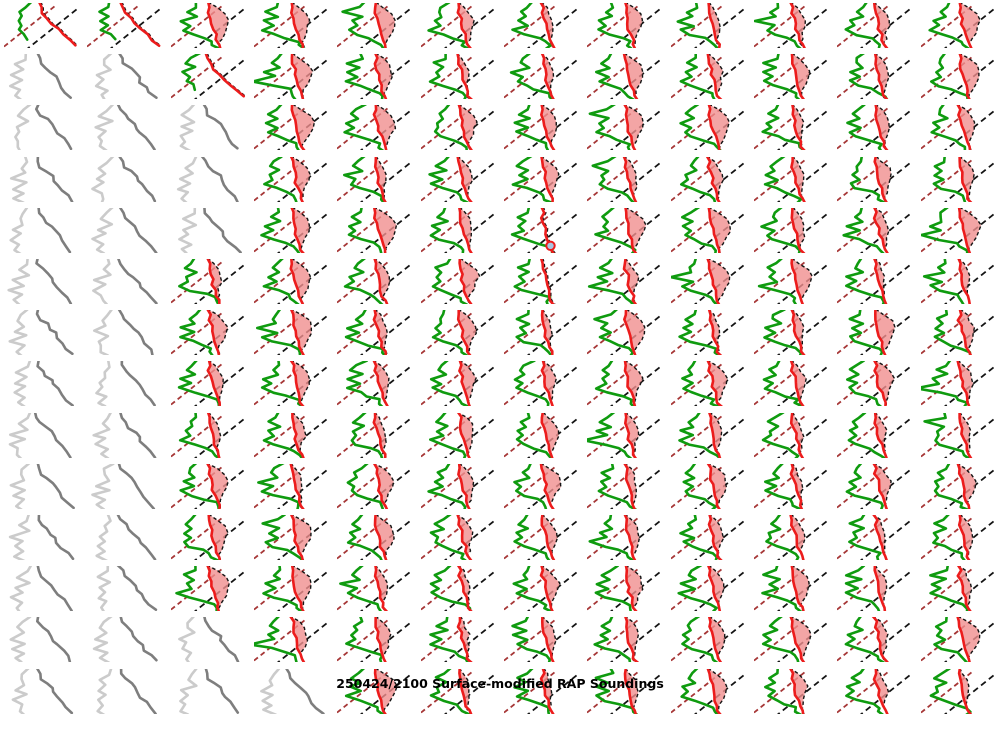  I want to click on sounding-cell-r8c4, so click(291, 384).